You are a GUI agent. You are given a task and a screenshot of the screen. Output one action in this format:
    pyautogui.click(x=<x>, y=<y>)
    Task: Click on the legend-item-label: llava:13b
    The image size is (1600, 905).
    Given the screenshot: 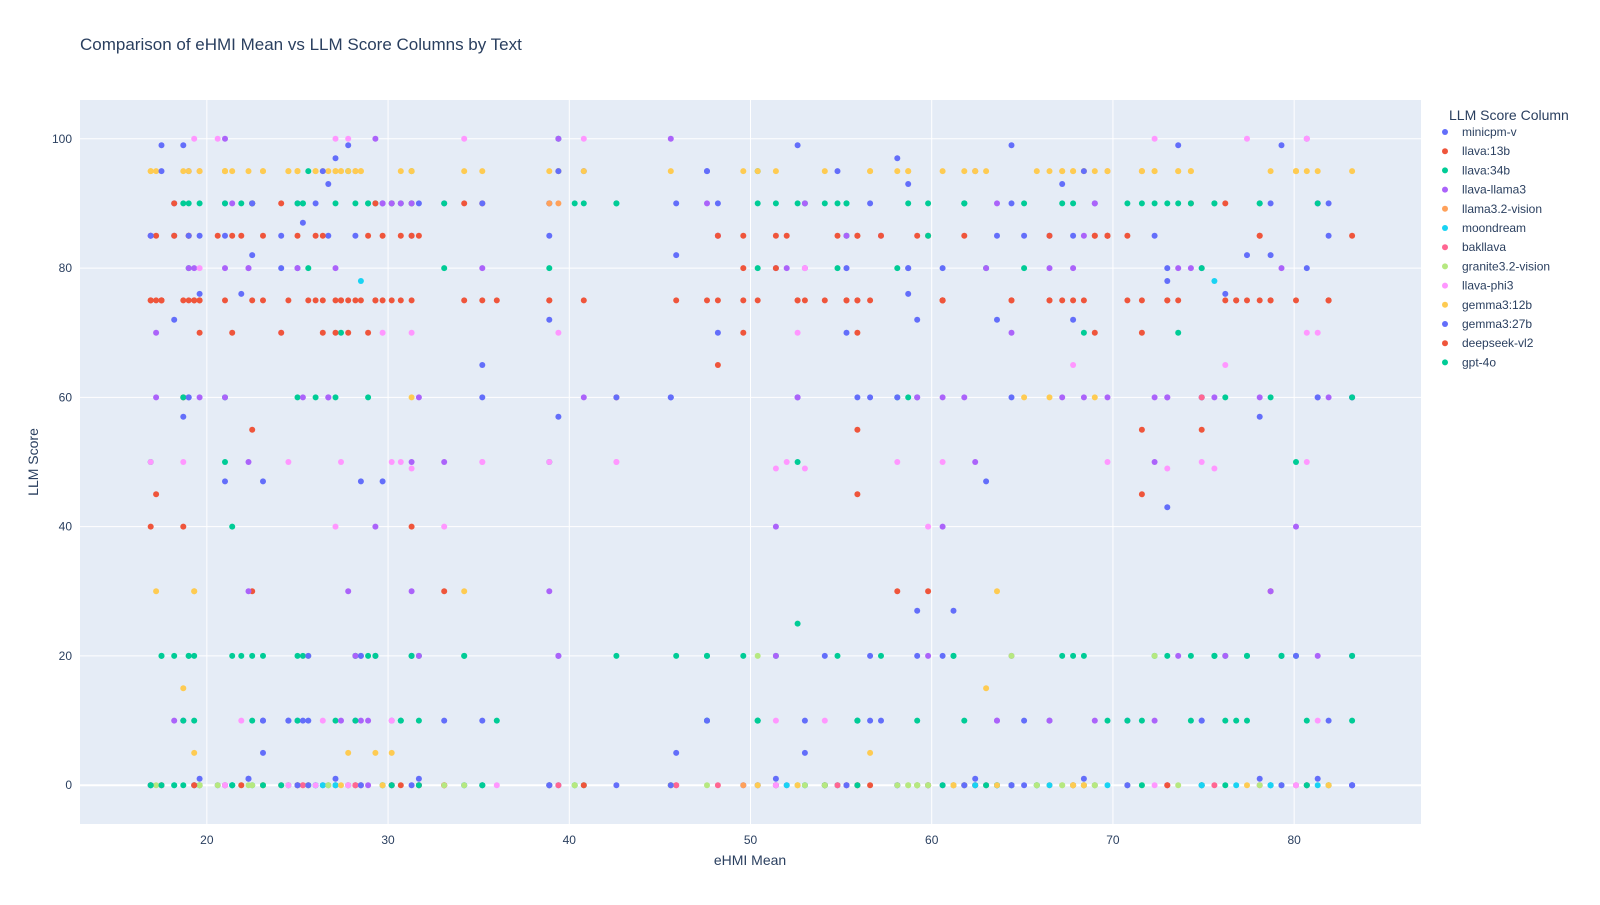 What is the action you would take?
    pyautogui.click(x=1486, y=151)
    